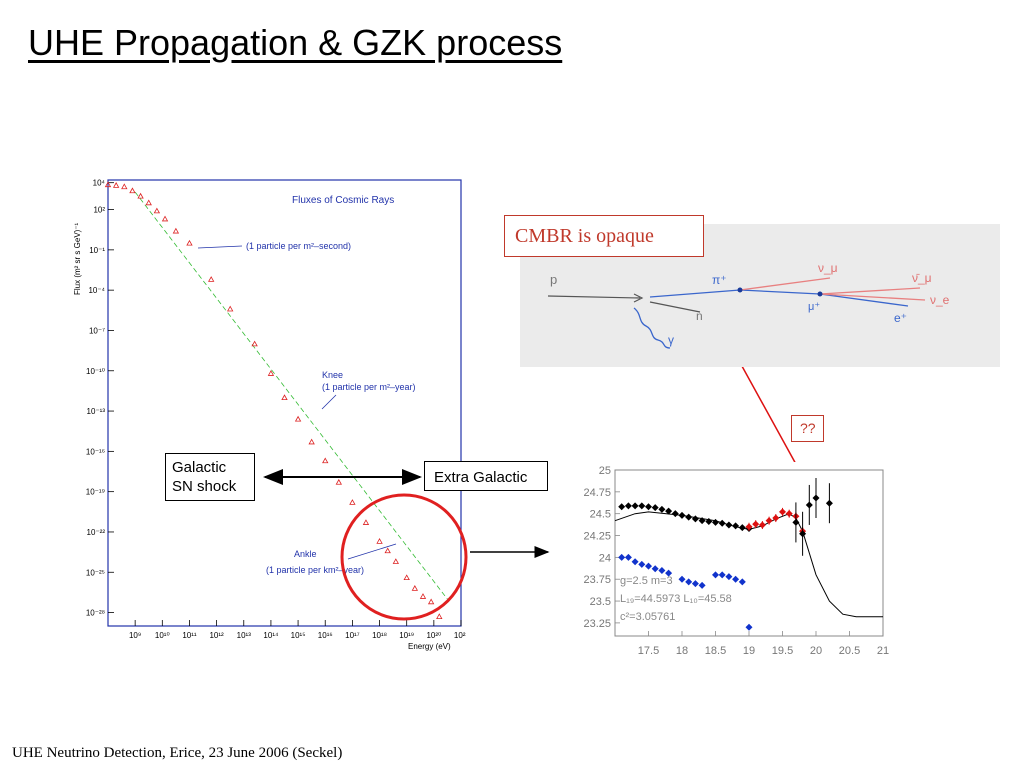  I want to click on extra-galactic-label: Extra Galactic, so click(486, 476).